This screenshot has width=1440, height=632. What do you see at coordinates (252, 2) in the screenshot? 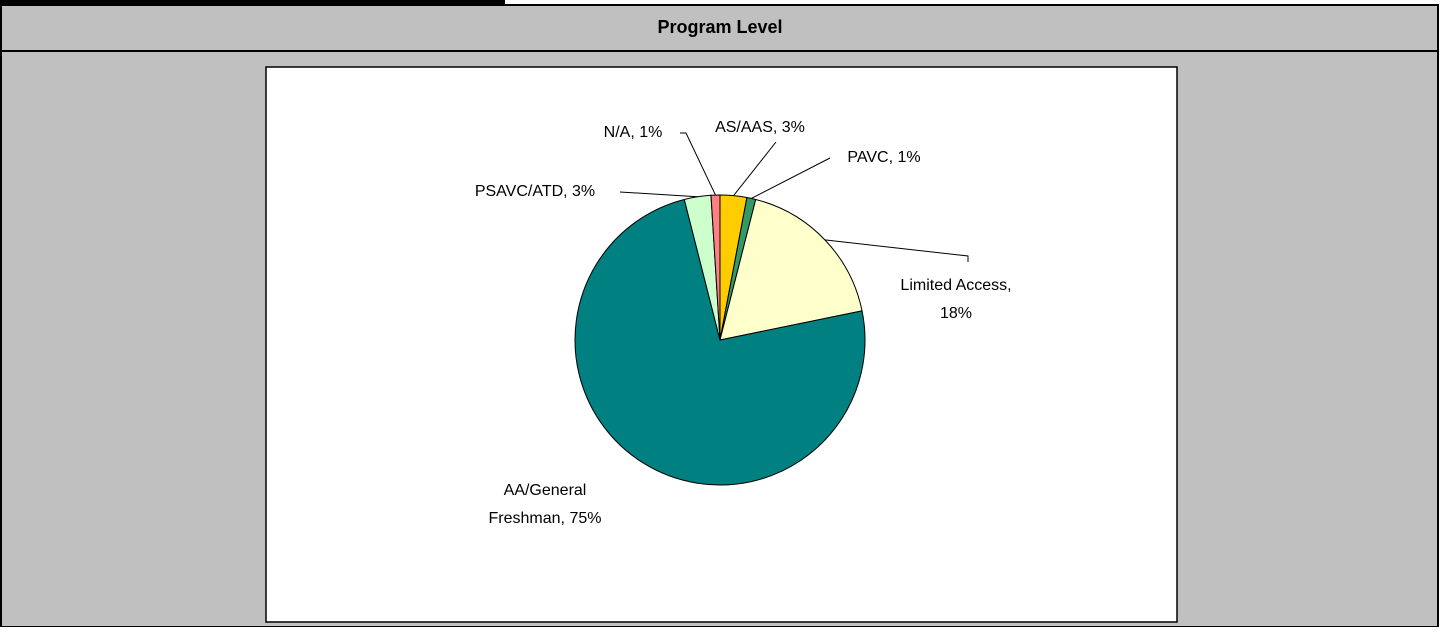
I see `top-rule` at bounding box center [252, 2].